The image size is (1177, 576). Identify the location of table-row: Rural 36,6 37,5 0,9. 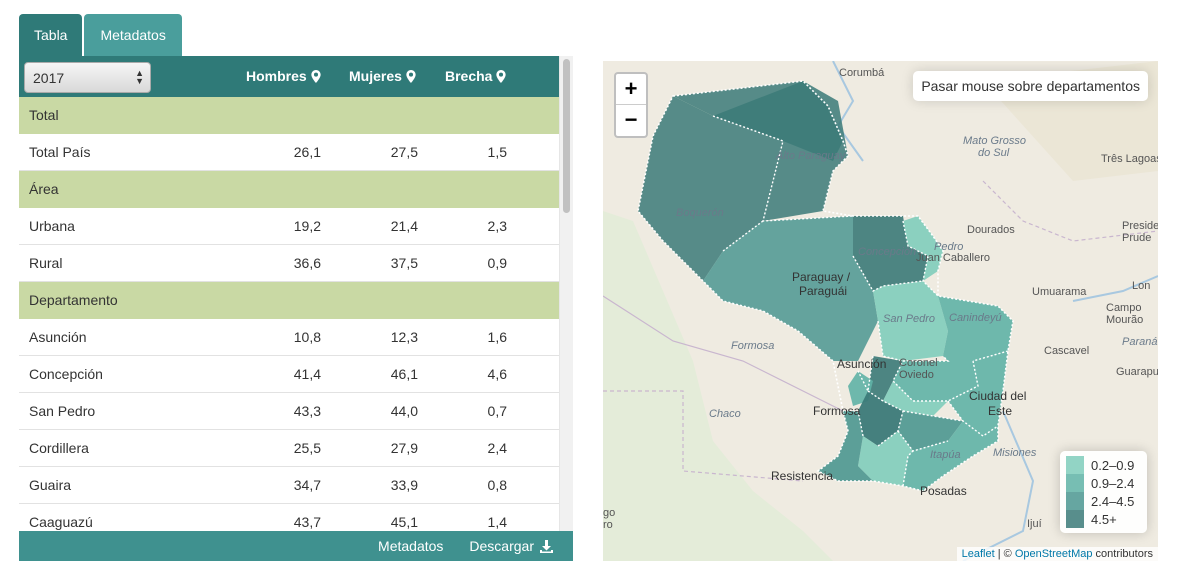
(289, 263).